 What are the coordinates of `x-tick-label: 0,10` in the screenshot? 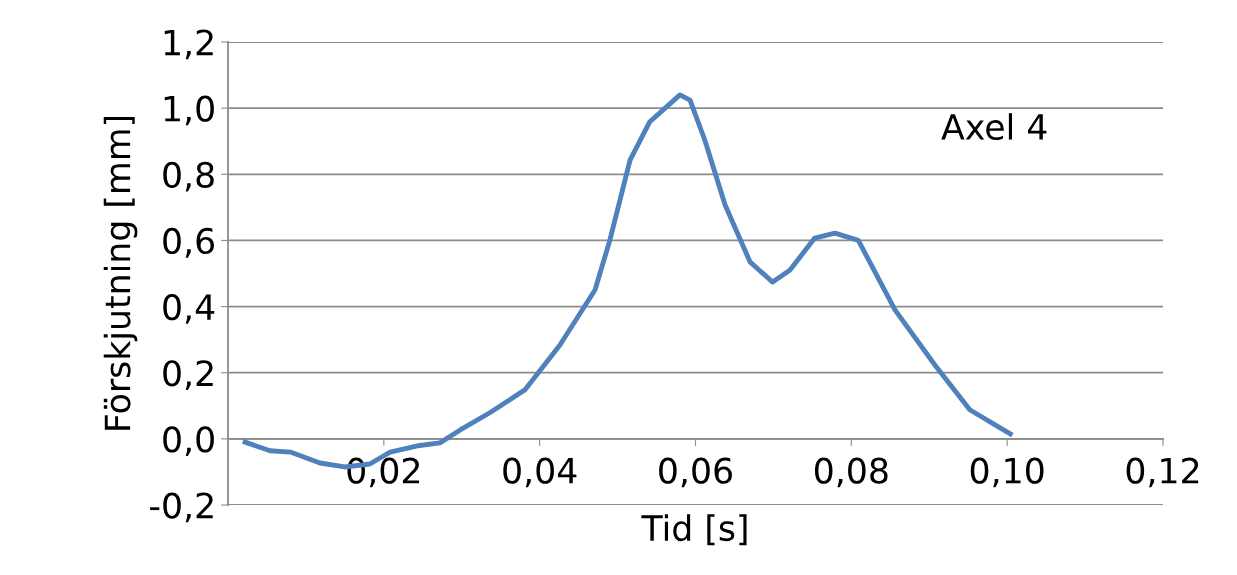 It's located at (1007, 472).